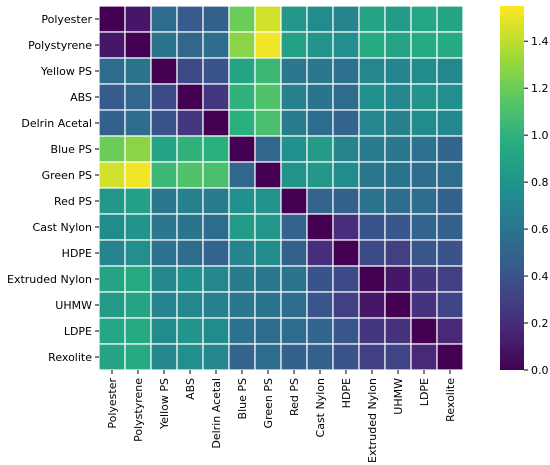 This screenshot has height=465, width=550. I want to click on row-tick-label: Blue PS, so click(71, 149).